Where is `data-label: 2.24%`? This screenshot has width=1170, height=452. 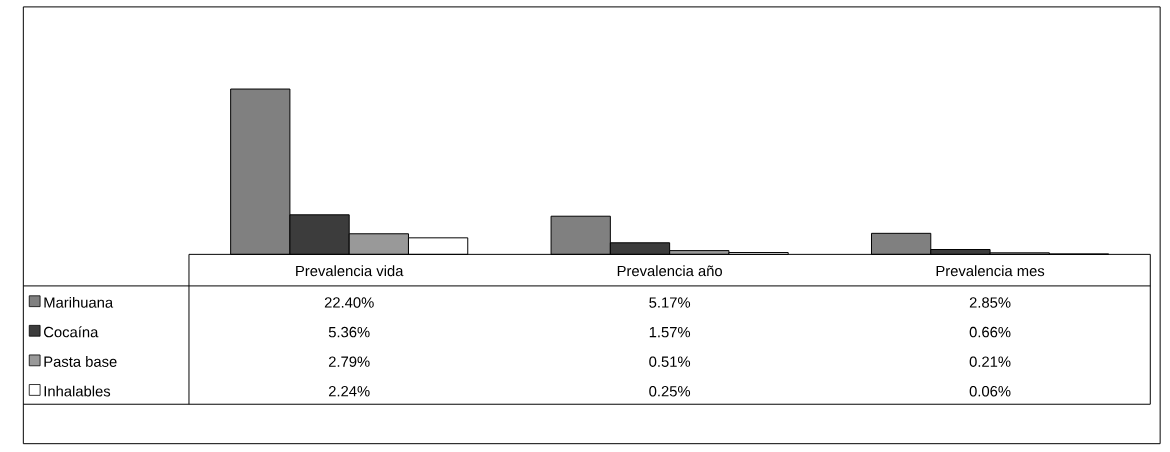 data-label: 2.24% is located at coordinates (349, 391).